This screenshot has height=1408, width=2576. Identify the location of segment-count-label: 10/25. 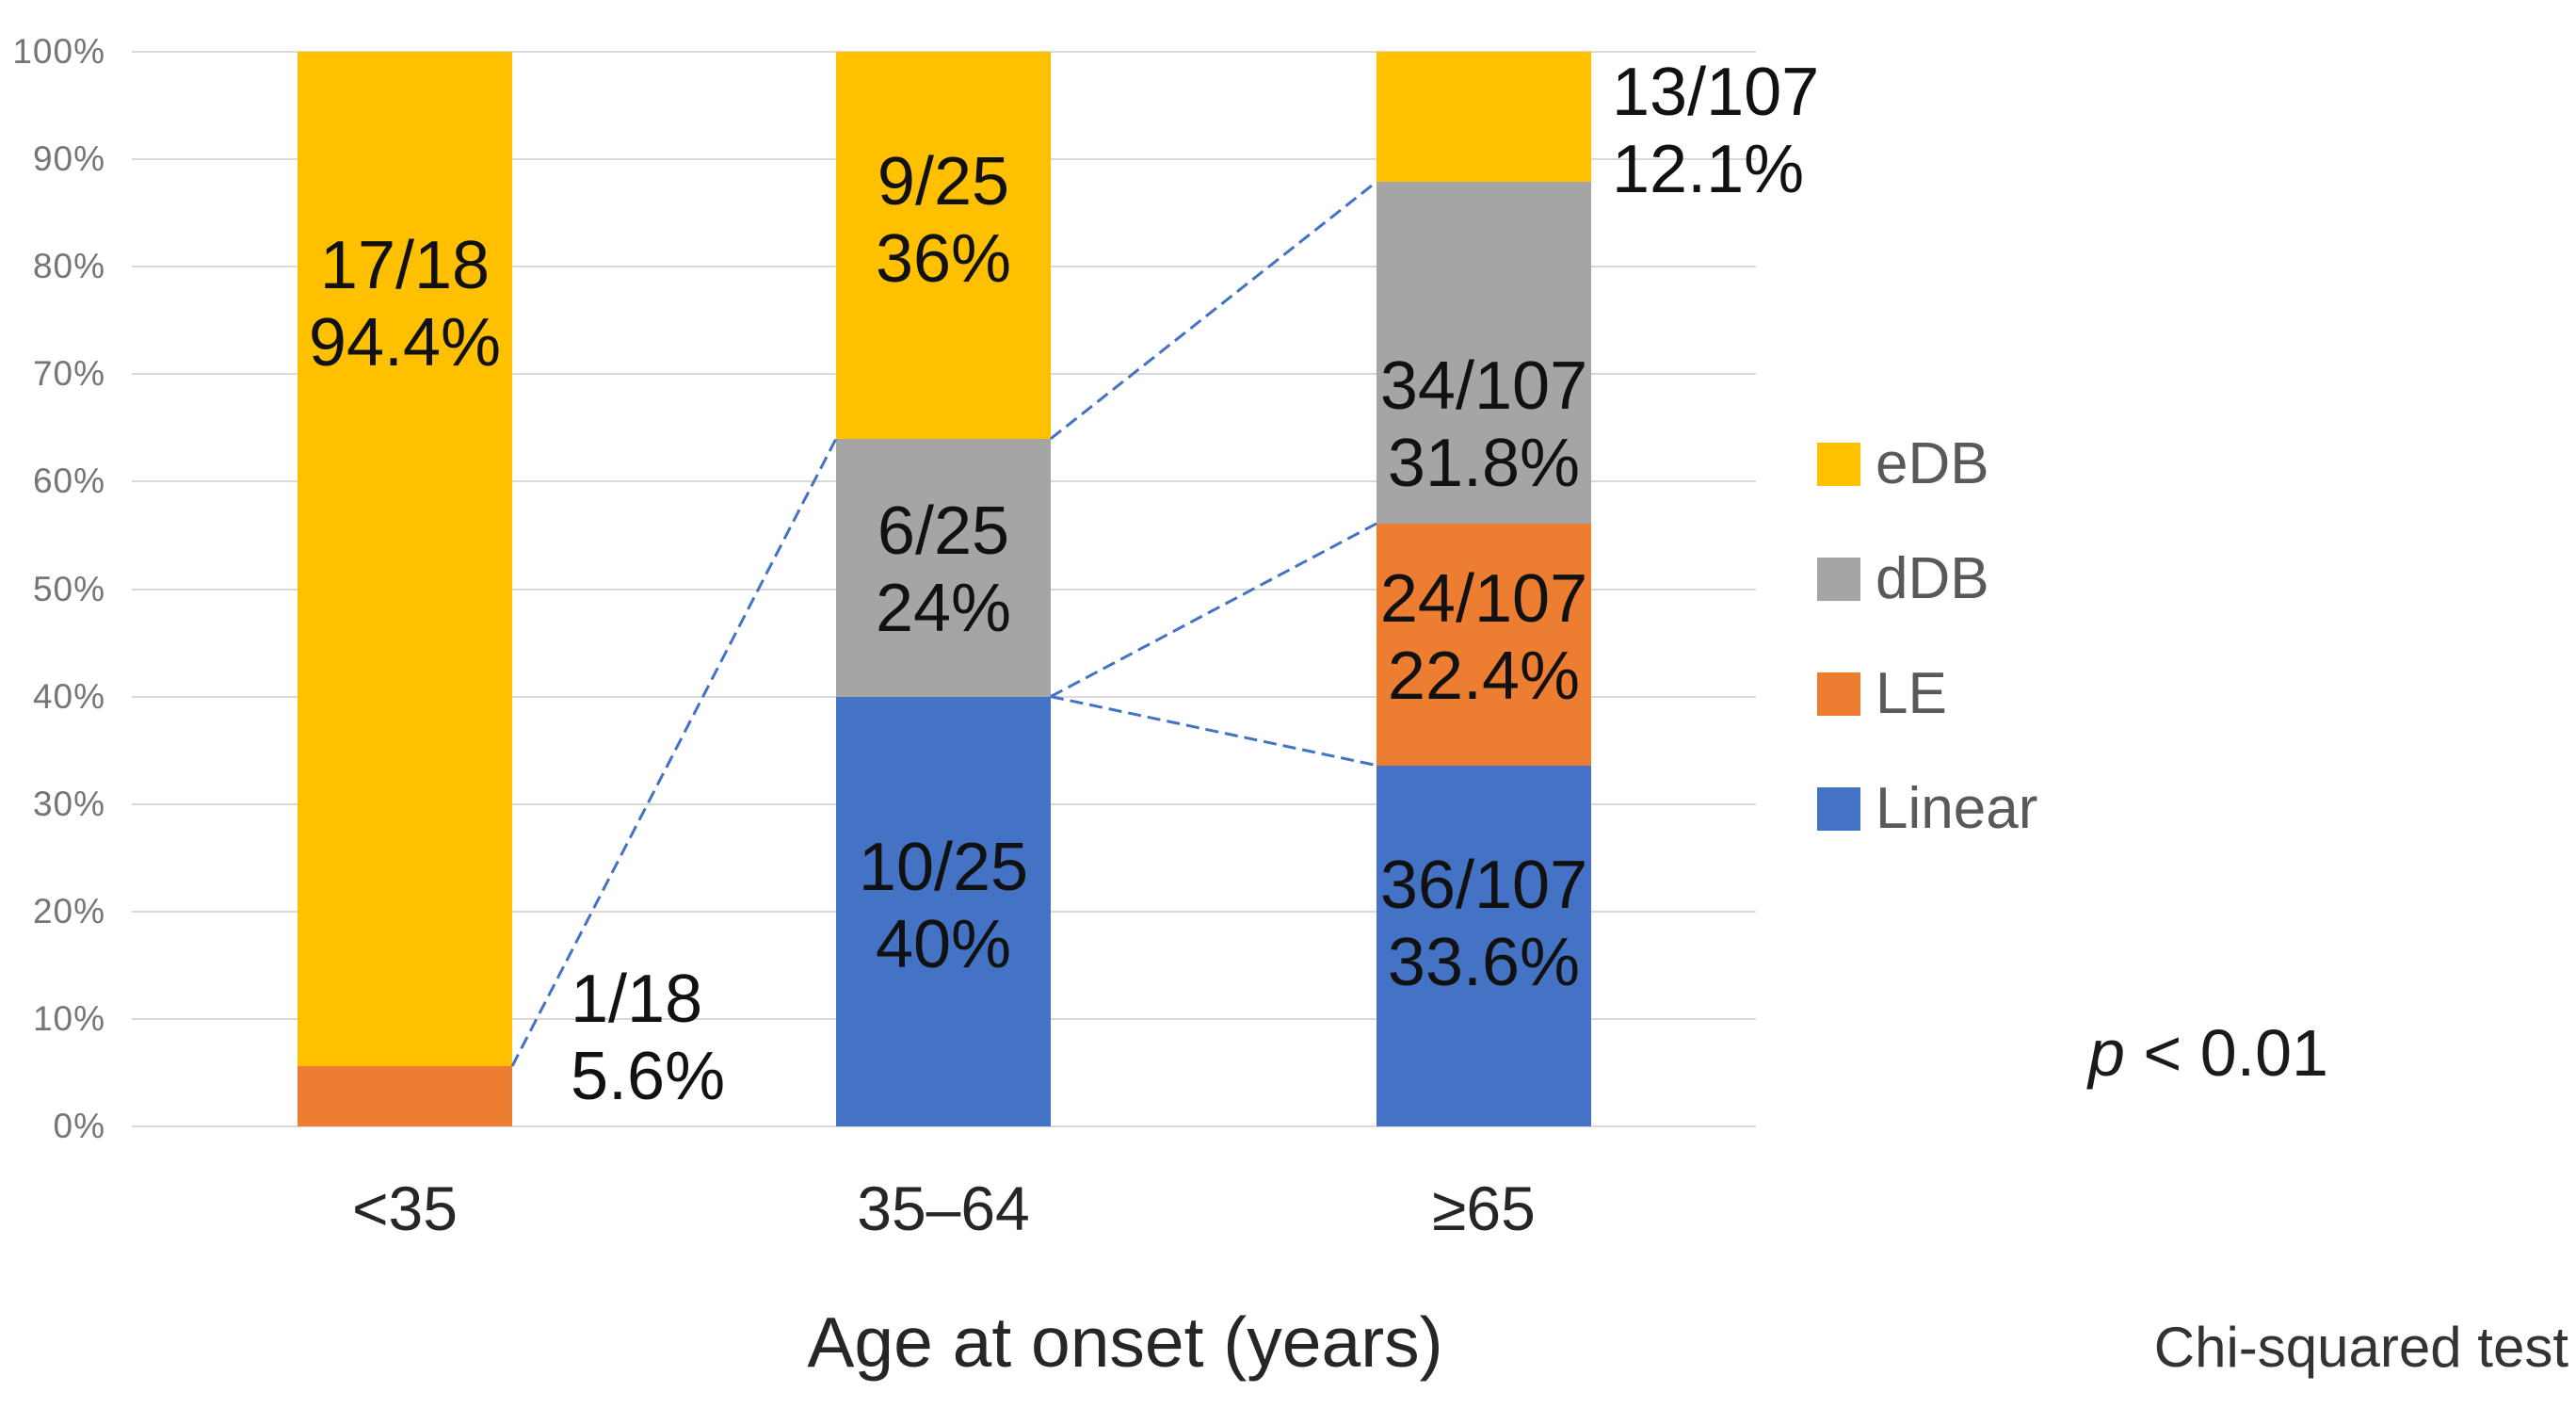
(943, 868).